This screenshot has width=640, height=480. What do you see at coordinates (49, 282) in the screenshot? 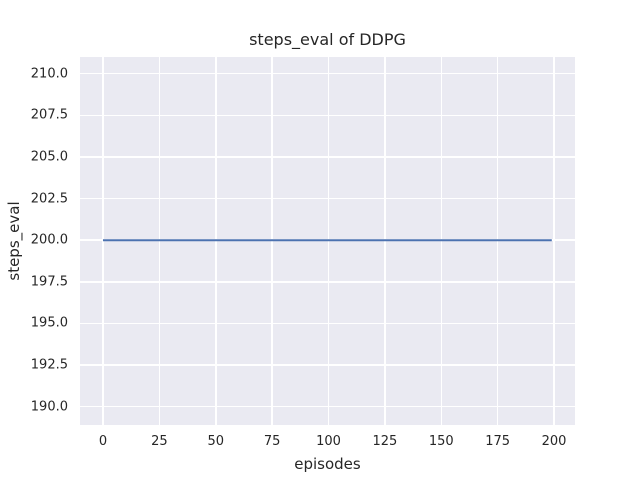
I see `y-tick-label: 197.5` at bounding box center [49, 282].